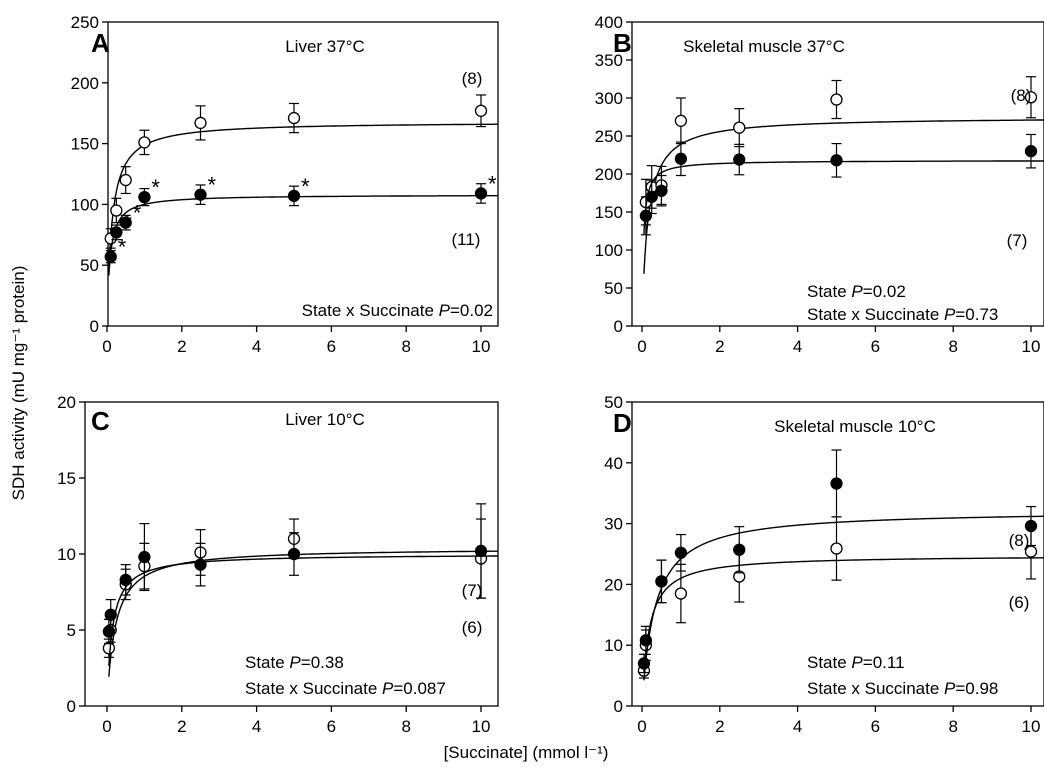 This screenshot has height=771, width=1044. I want to click on panel-title: Liver 37°C, so click(325, 46).